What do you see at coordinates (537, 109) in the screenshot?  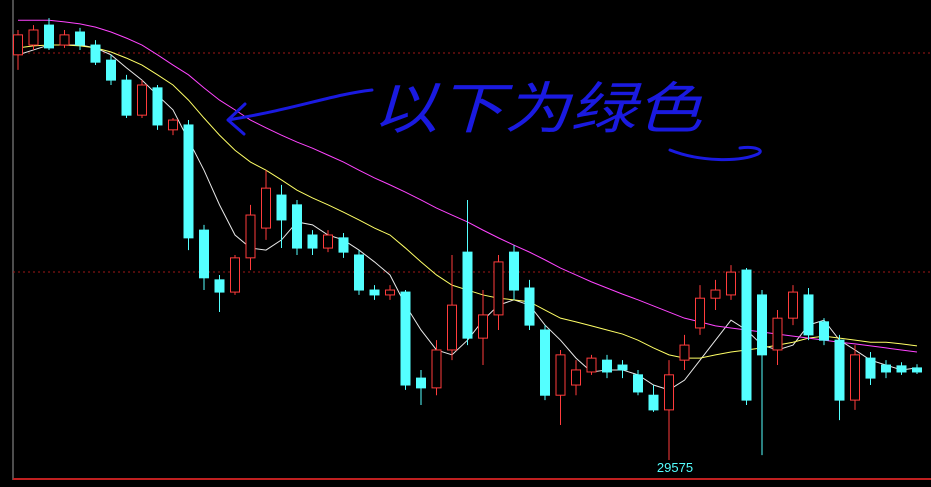 I see `note-text: 以下为绿色` at bounding box center [537, 109].